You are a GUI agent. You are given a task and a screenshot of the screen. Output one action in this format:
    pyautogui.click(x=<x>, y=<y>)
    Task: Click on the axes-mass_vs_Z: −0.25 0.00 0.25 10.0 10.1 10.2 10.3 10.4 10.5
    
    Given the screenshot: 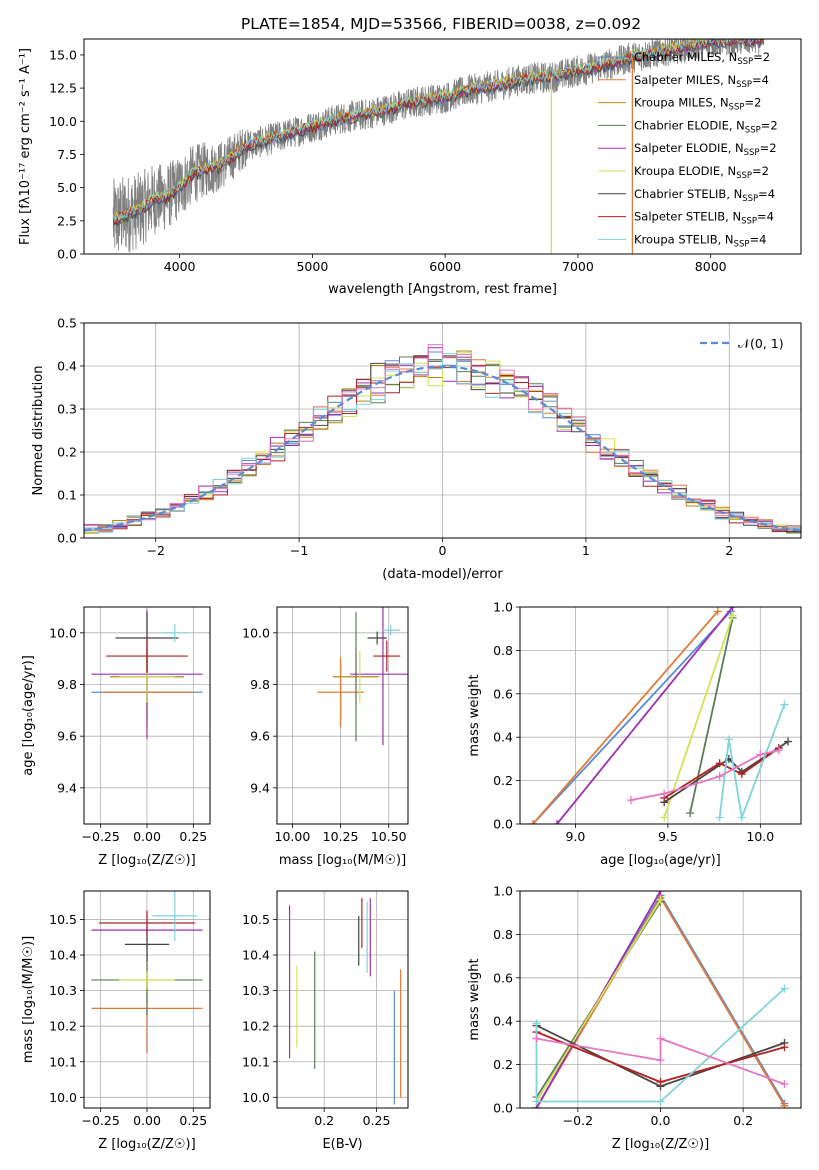 What is the action you would take?
    pyautogui.click(x=129, y=1009)
    